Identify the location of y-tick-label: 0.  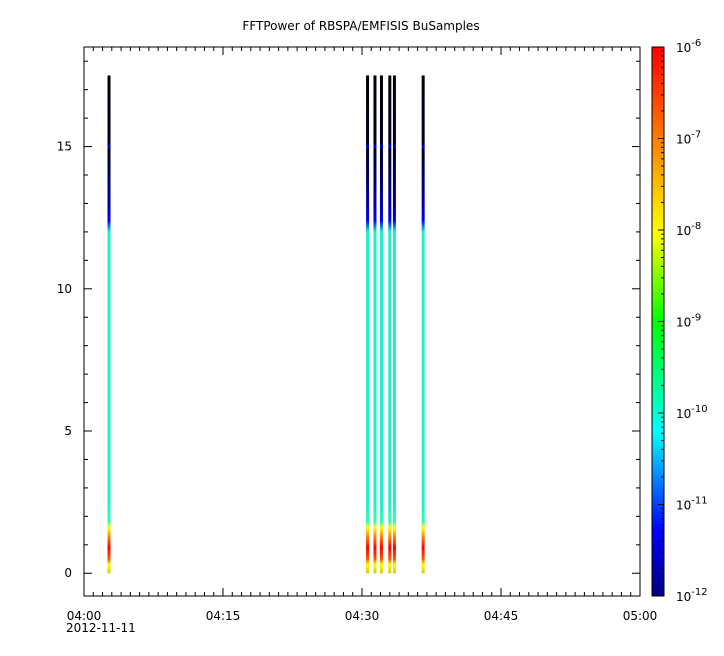
(68, 573).